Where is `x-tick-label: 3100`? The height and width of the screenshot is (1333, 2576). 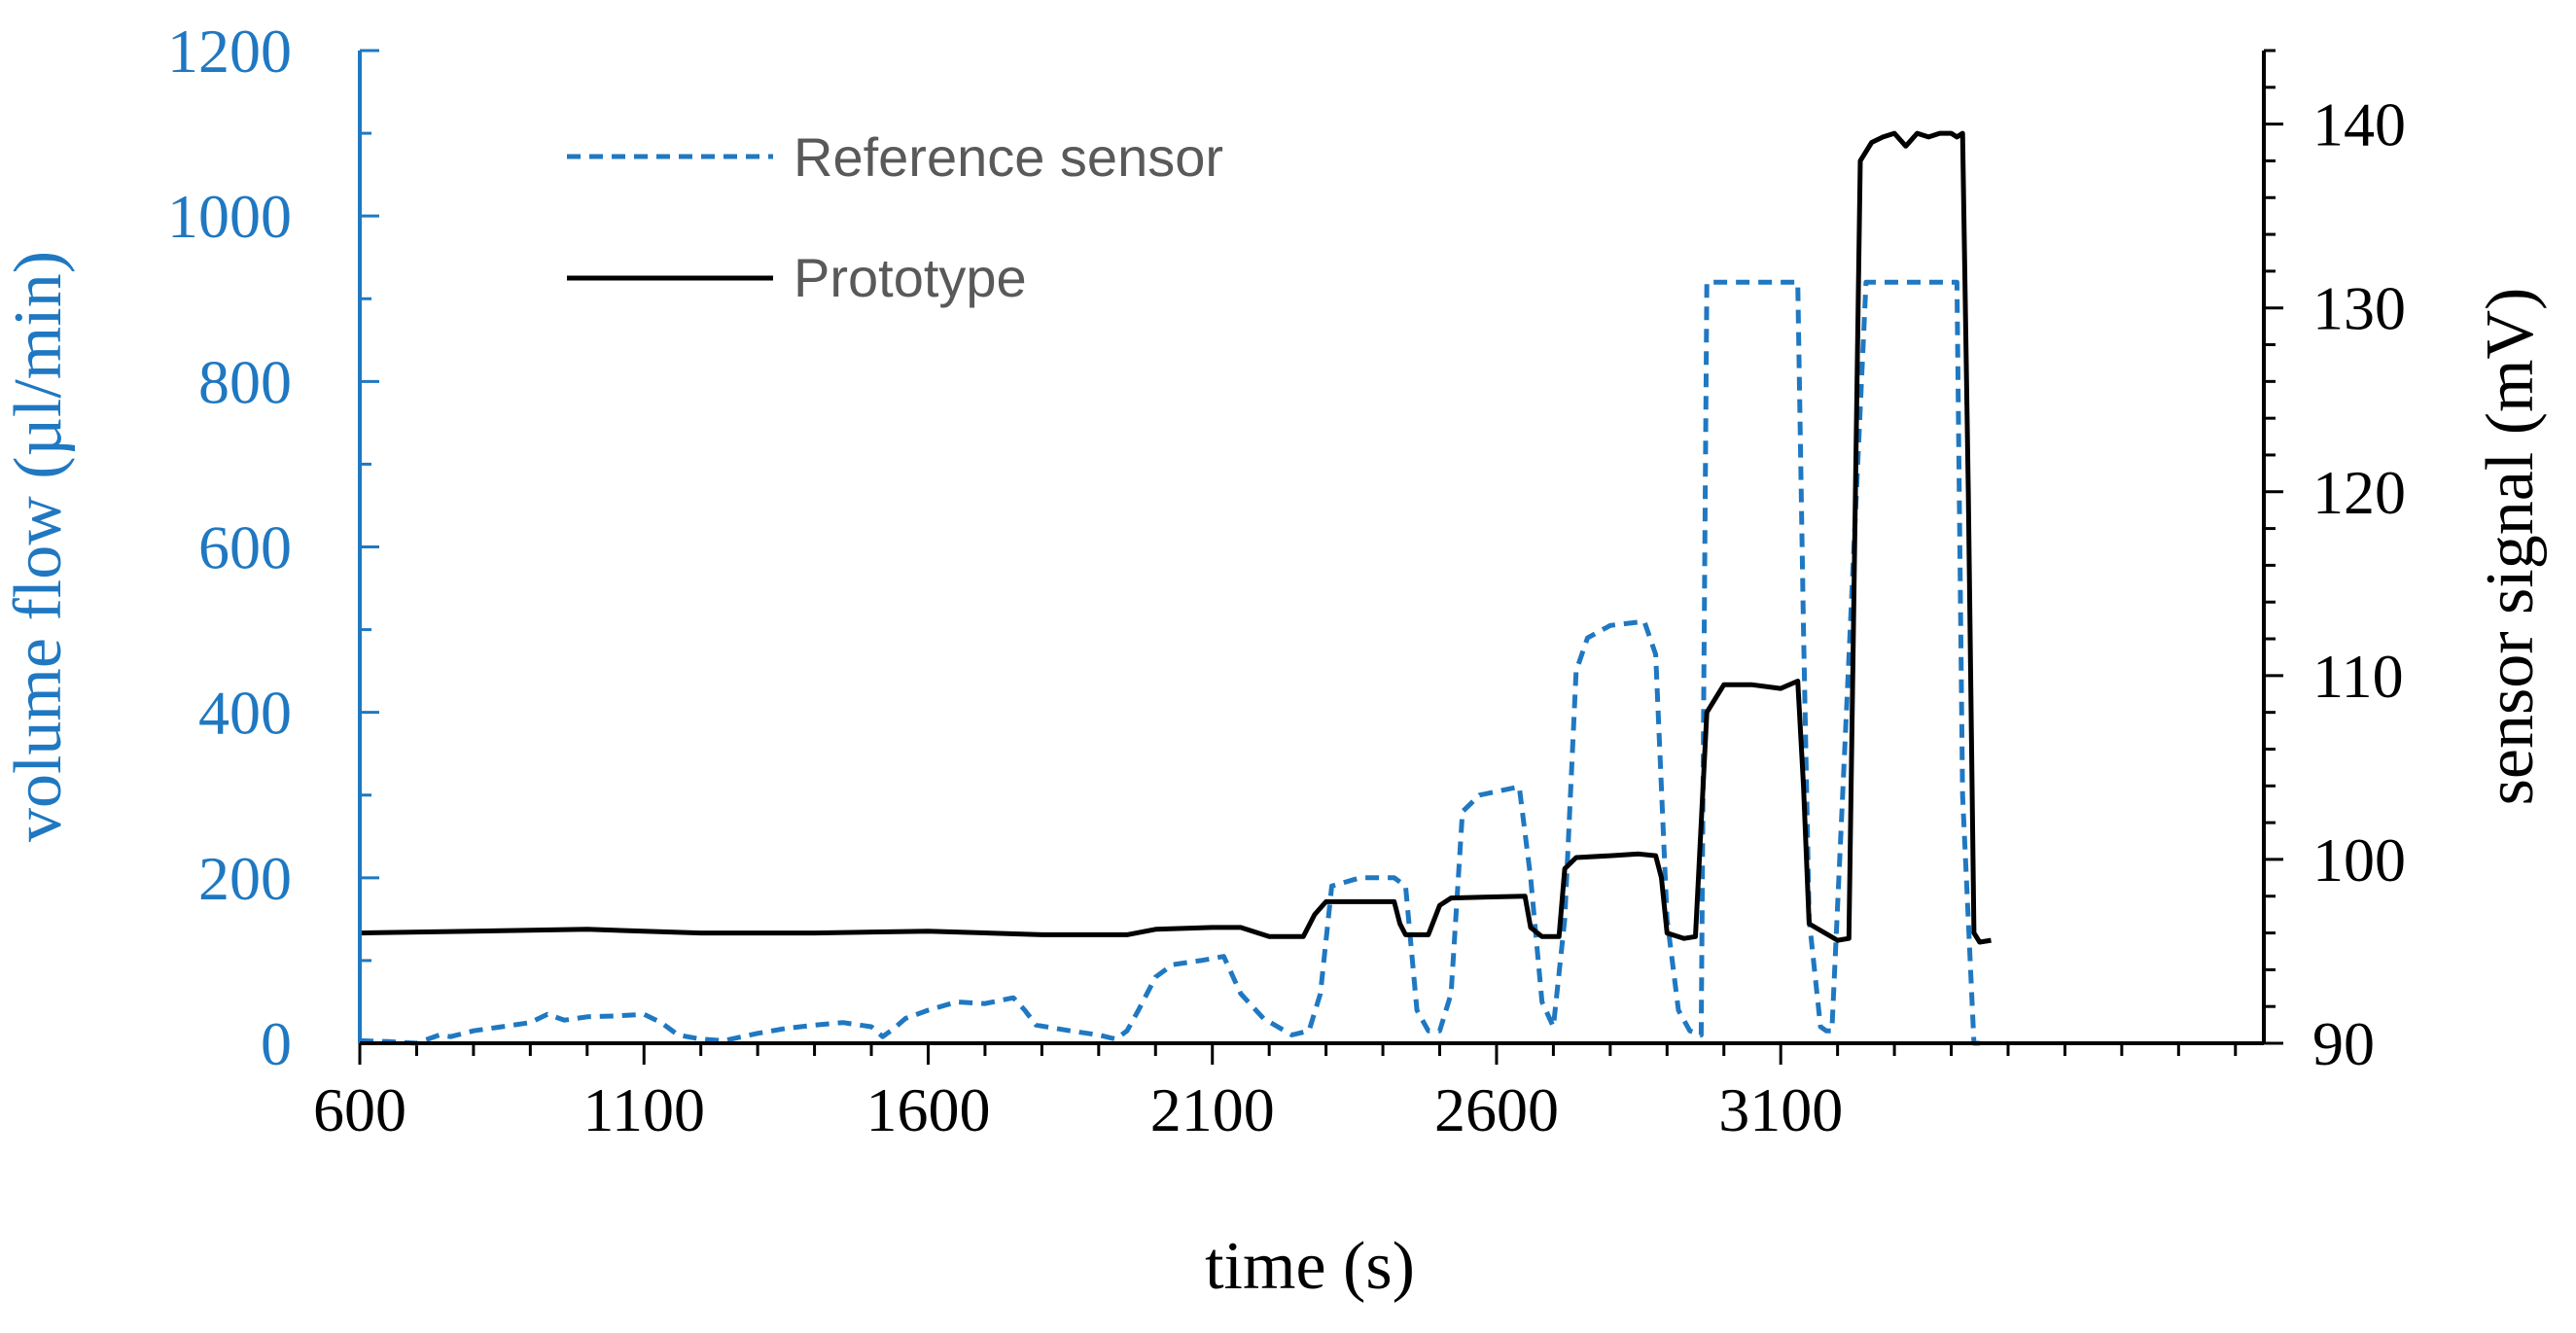
x-tick-label: 3100 is located at coordinates (1781, 1109).